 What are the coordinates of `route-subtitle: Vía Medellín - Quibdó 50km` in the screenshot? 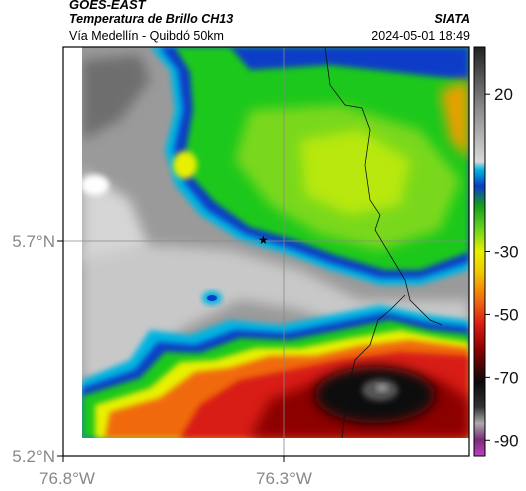 It's located at (146, 36).